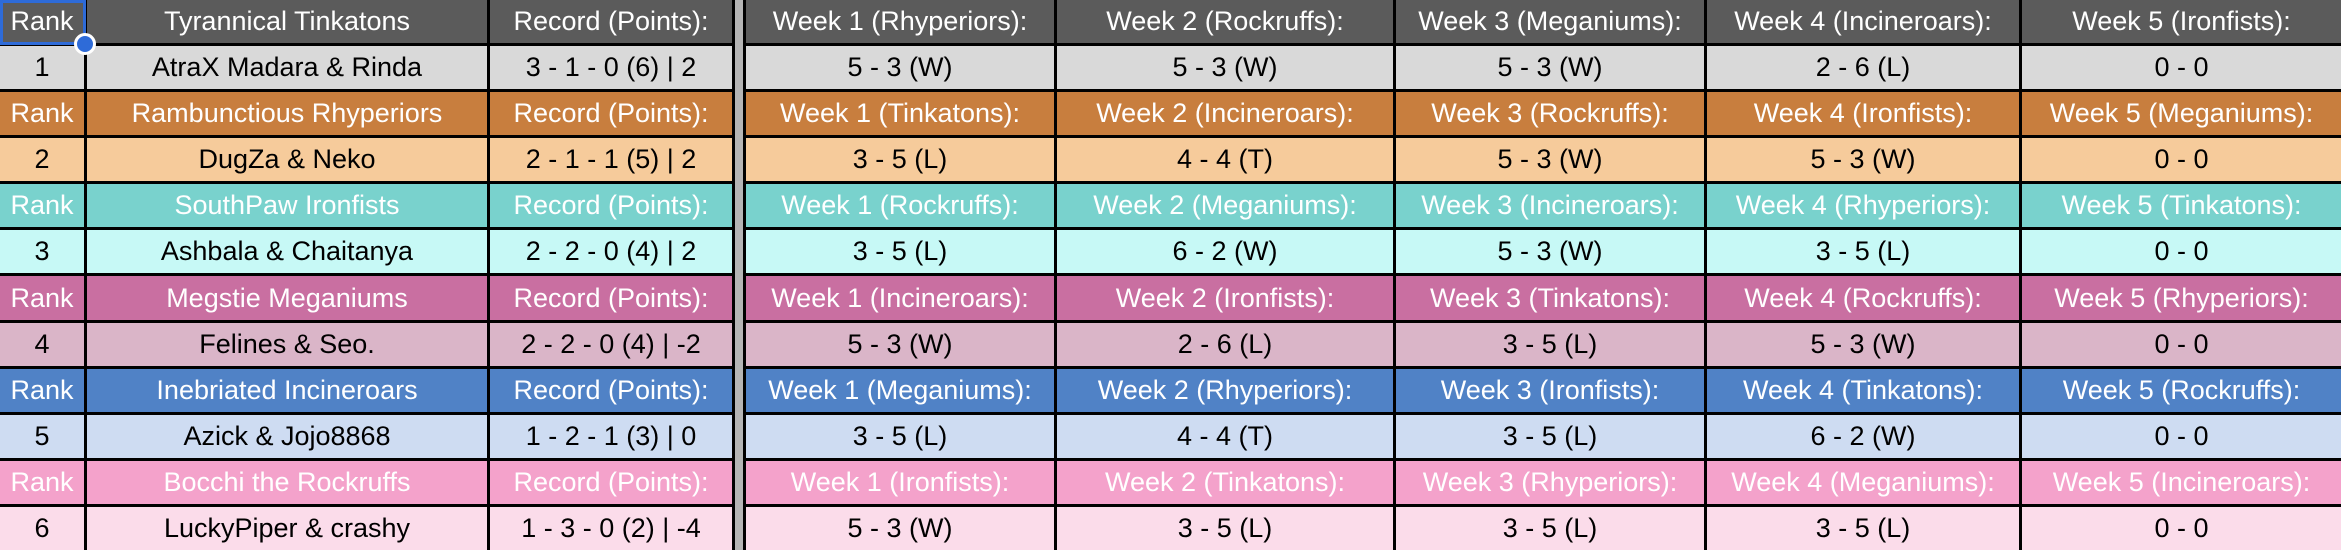 This screenshot has width=2341, height=550. Describe the element at coordinates (42, 344) in the screenshot. I see `rank-cell: 4` at that location.